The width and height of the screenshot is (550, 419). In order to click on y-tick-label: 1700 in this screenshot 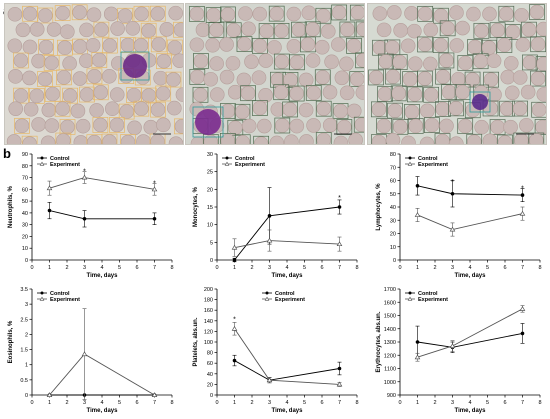, I will do `click(390, 290)`.